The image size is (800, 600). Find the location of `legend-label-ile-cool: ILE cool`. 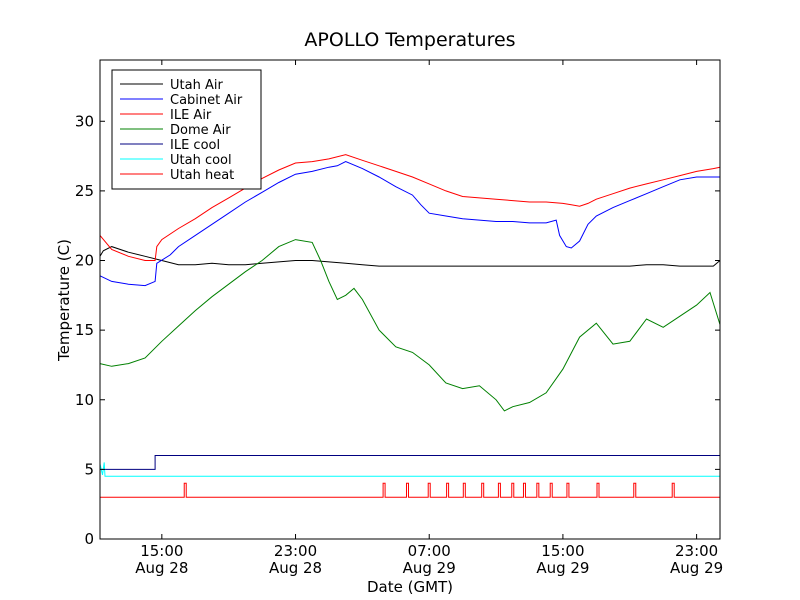

legend-label-ile-cool: ILE cool is located at coordinates (195, 145).